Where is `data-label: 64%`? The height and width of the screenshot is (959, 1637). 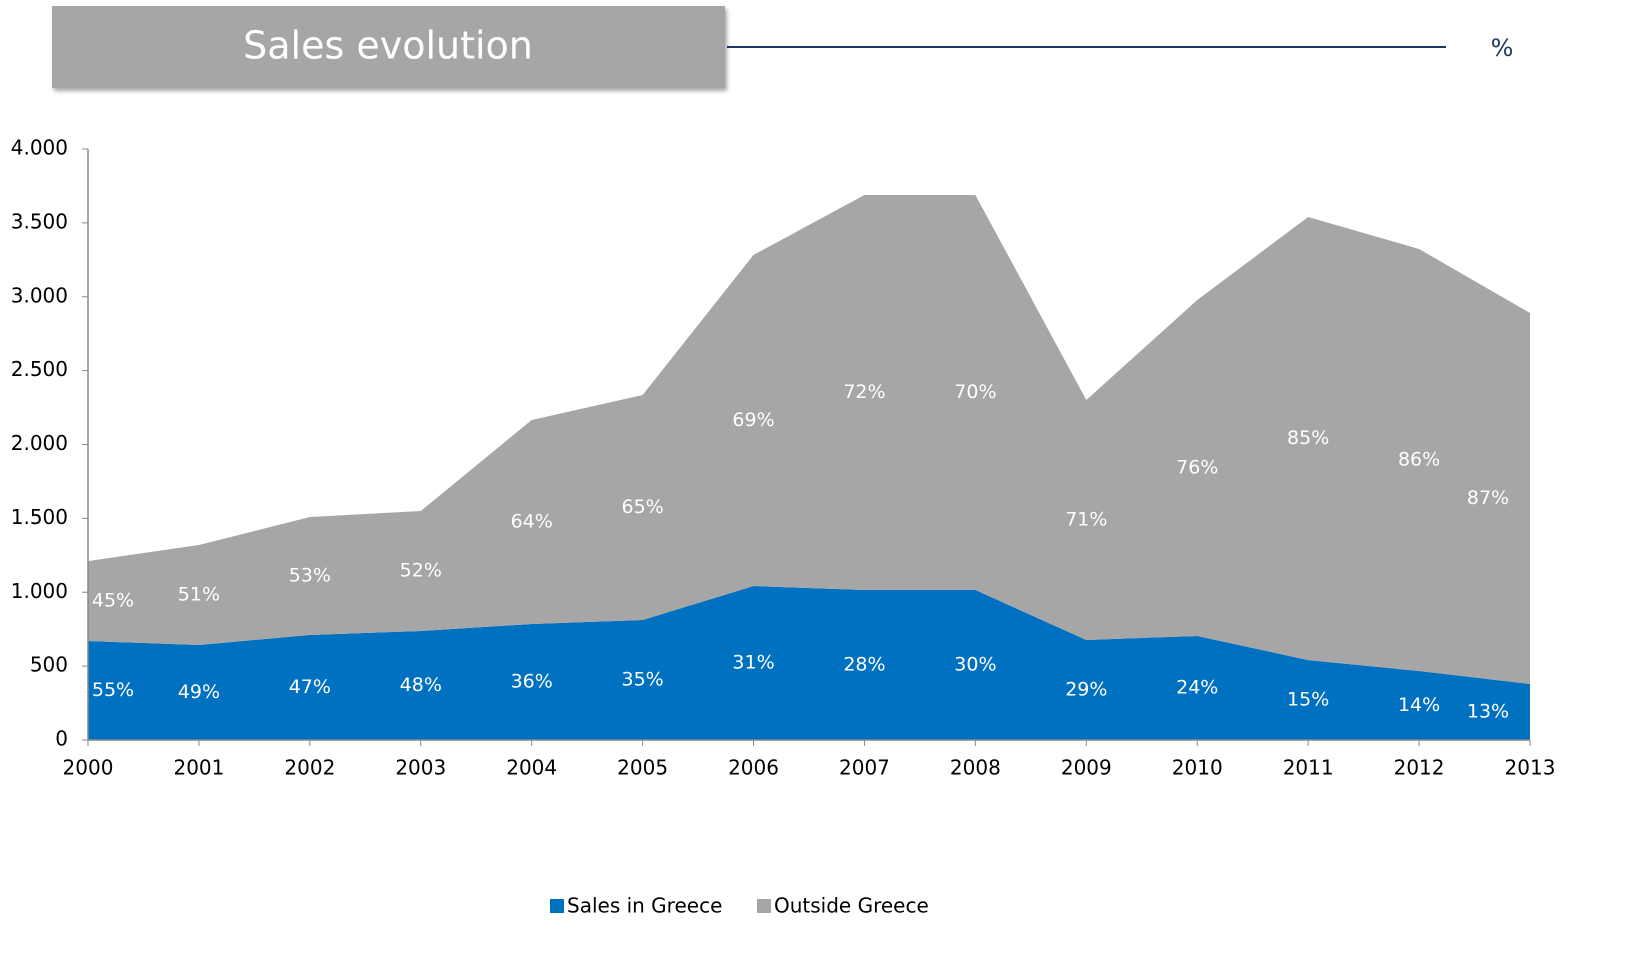
data-label: 64% is located at coordinates (532, 521).